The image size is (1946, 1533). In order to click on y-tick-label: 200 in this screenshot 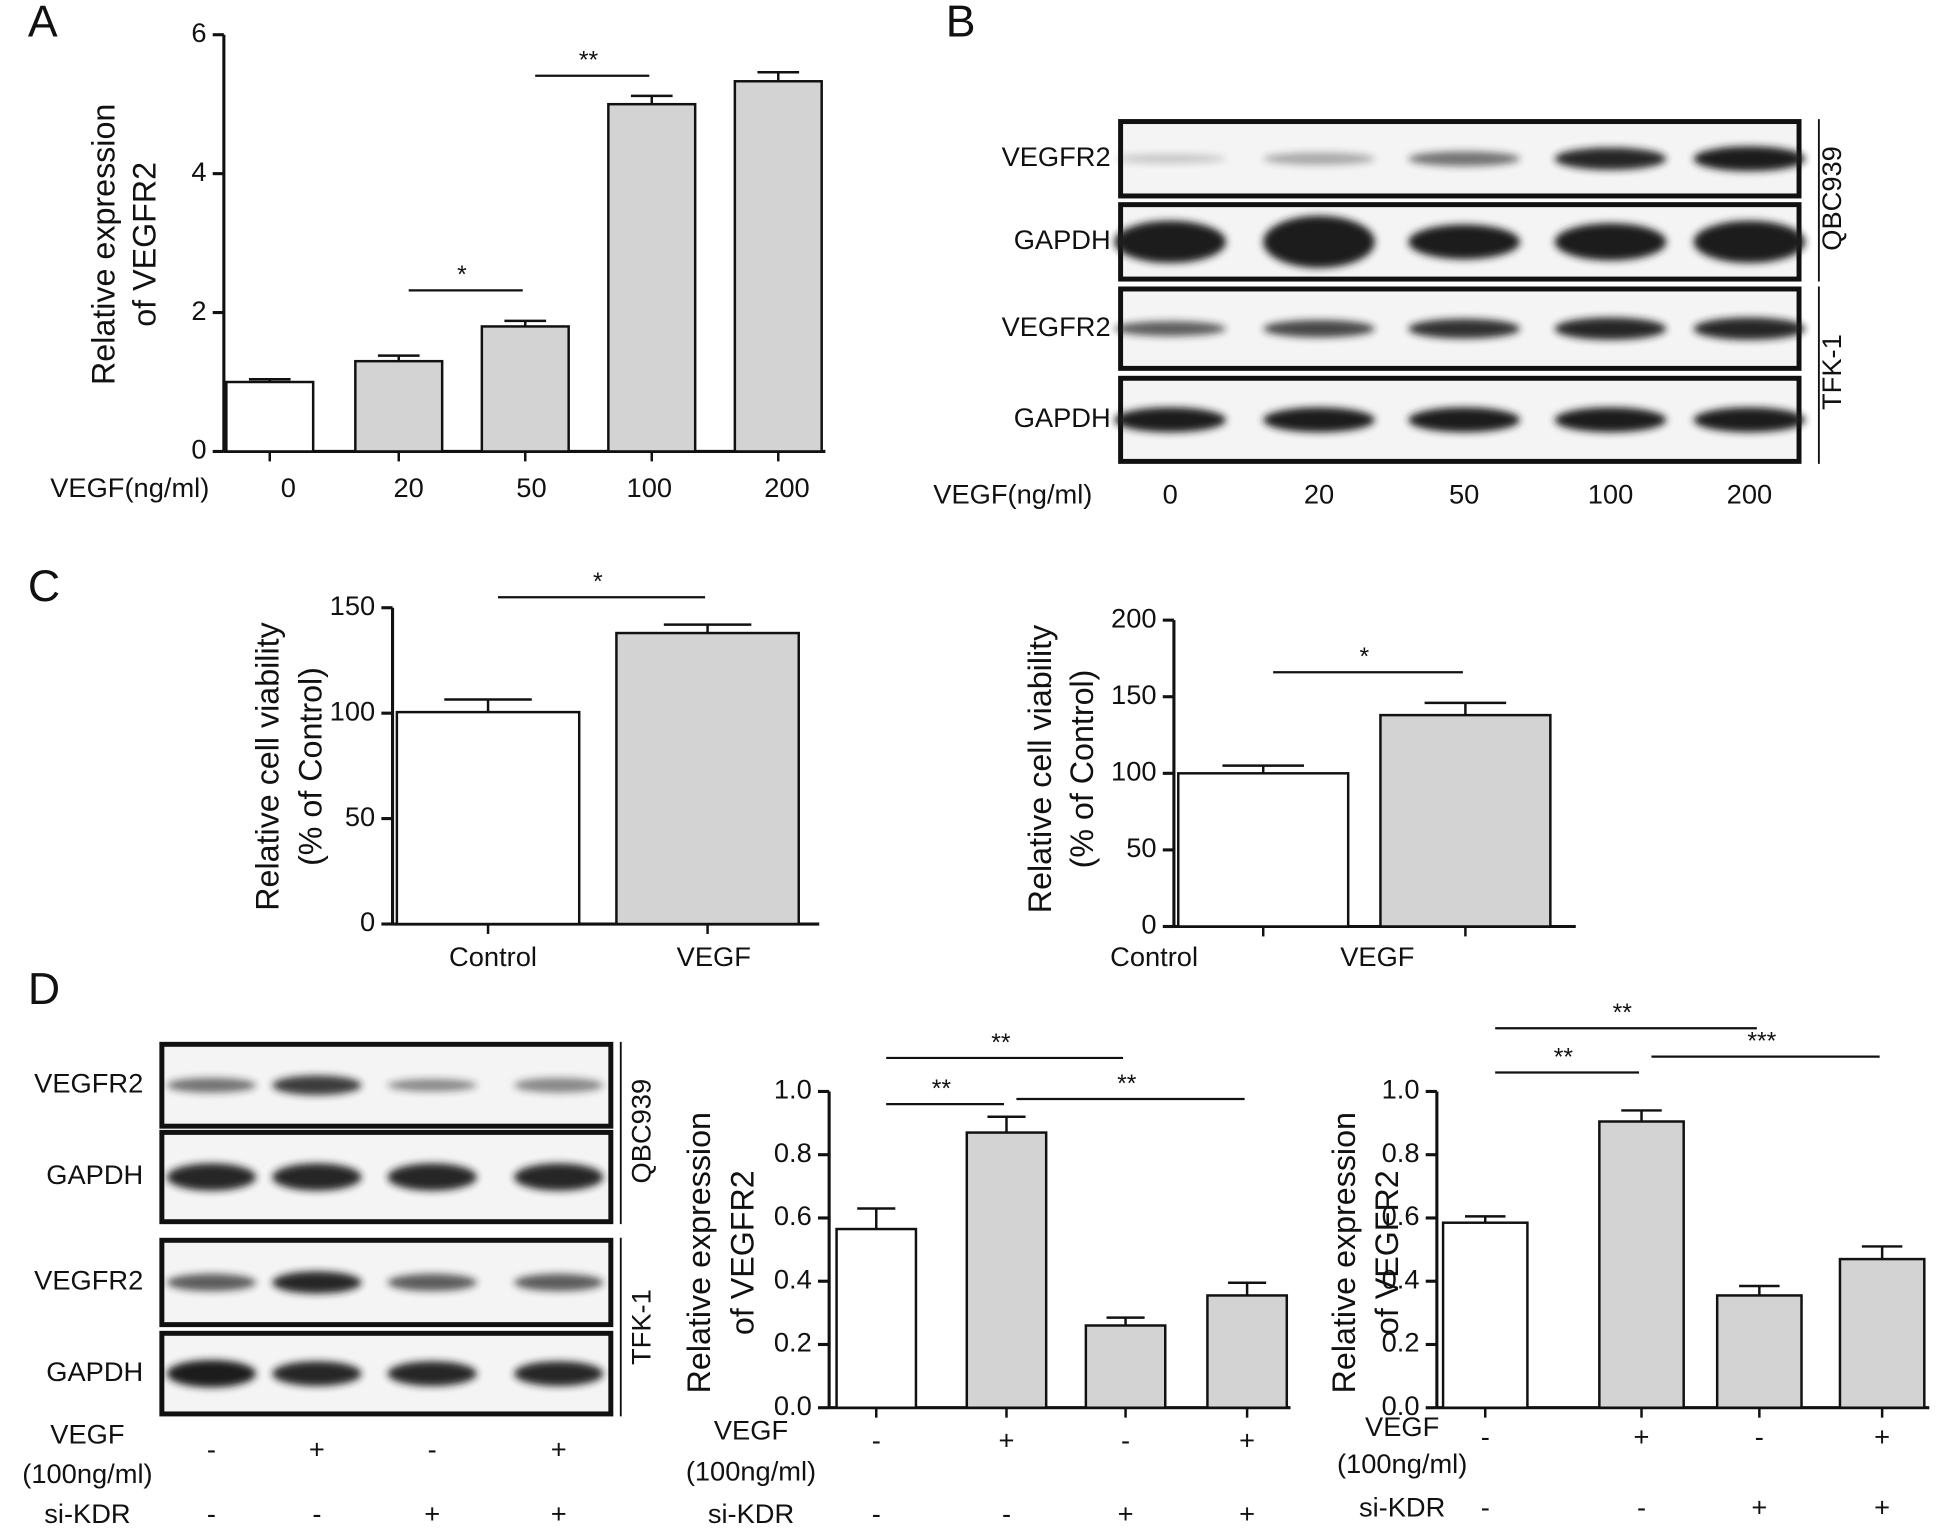, I will do `click(1134, 617)`.